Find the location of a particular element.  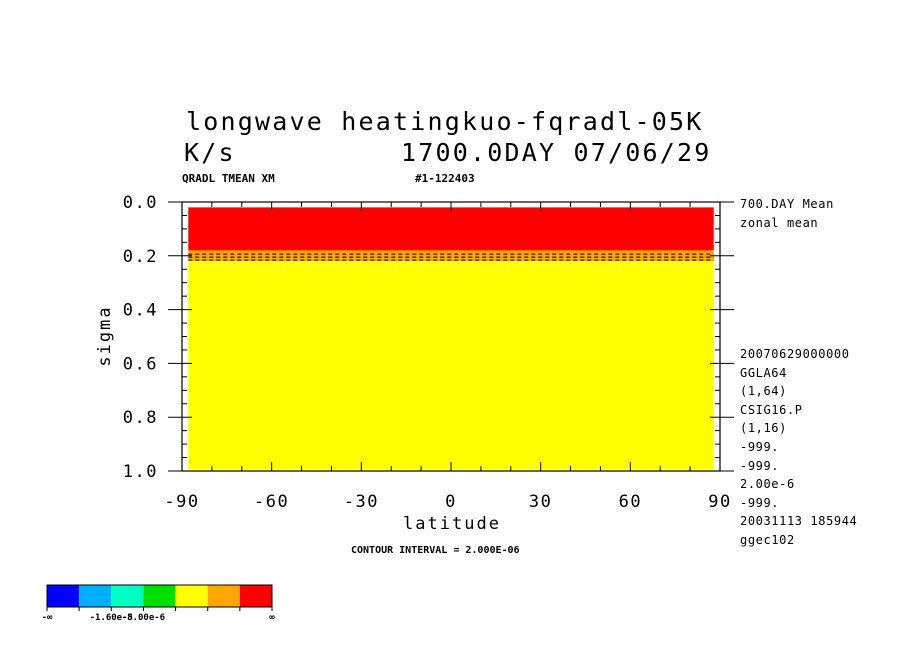

side-info-7: 2.00e-6 is located at coordinates (767, 484).